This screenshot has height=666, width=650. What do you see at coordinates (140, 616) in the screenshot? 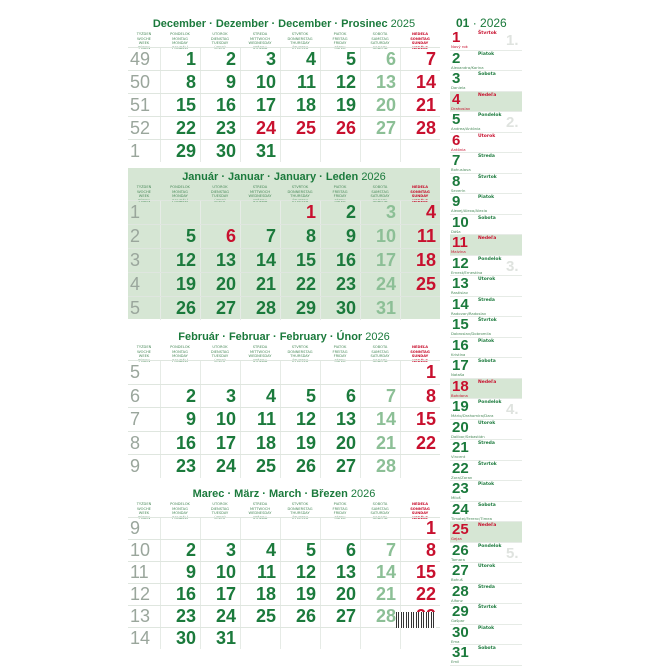
I see `week-number: 13` at bounding box center [140, 616].